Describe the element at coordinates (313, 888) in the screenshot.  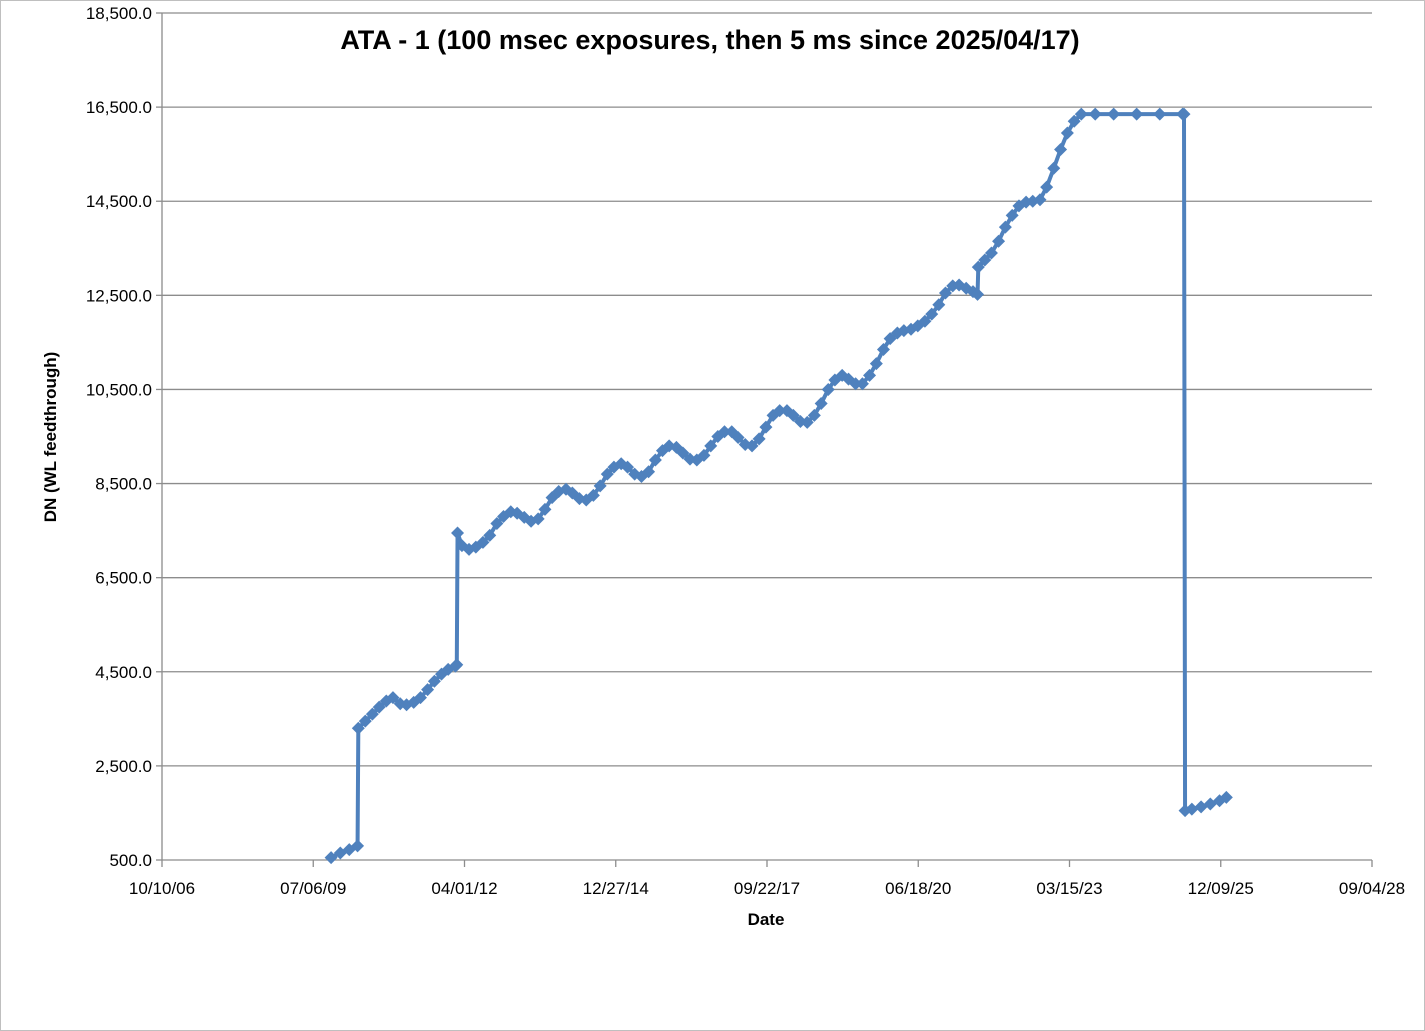
I see `x-tick-label: 07/06/09` at that location.